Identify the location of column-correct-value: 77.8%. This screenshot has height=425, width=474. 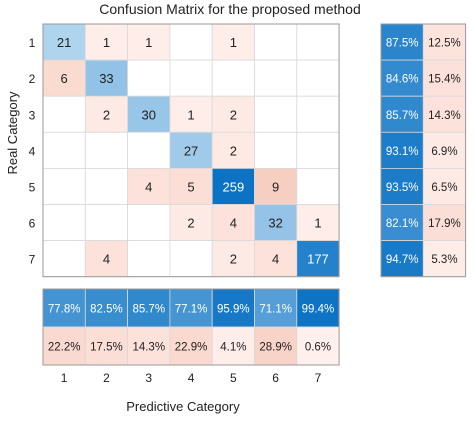
(64, 310).